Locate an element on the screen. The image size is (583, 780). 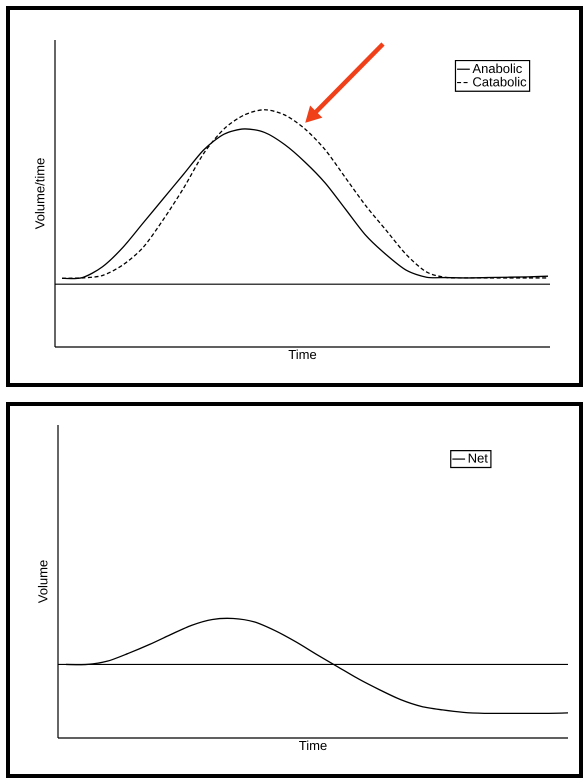
y-axis-title: Volume is located at coordinates (43, 582).